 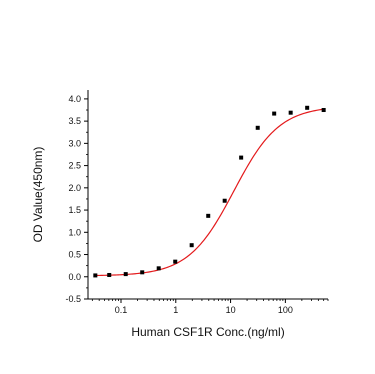 I want to click on x-tick-label: 10, so click(x=231, y=310).